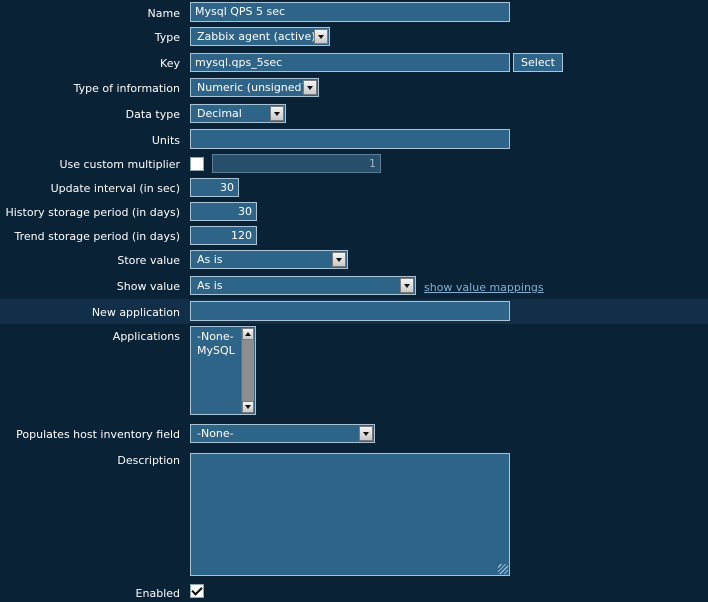 This screenshot has width=708, height=602. I want to click on applications-scrollbar, so click(247, 370).